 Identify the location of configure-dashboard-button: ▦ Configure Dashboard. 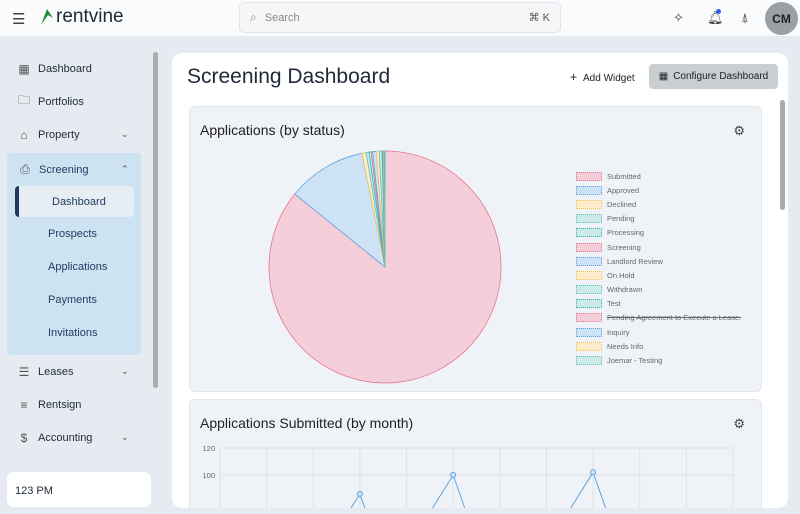
(713, 76).